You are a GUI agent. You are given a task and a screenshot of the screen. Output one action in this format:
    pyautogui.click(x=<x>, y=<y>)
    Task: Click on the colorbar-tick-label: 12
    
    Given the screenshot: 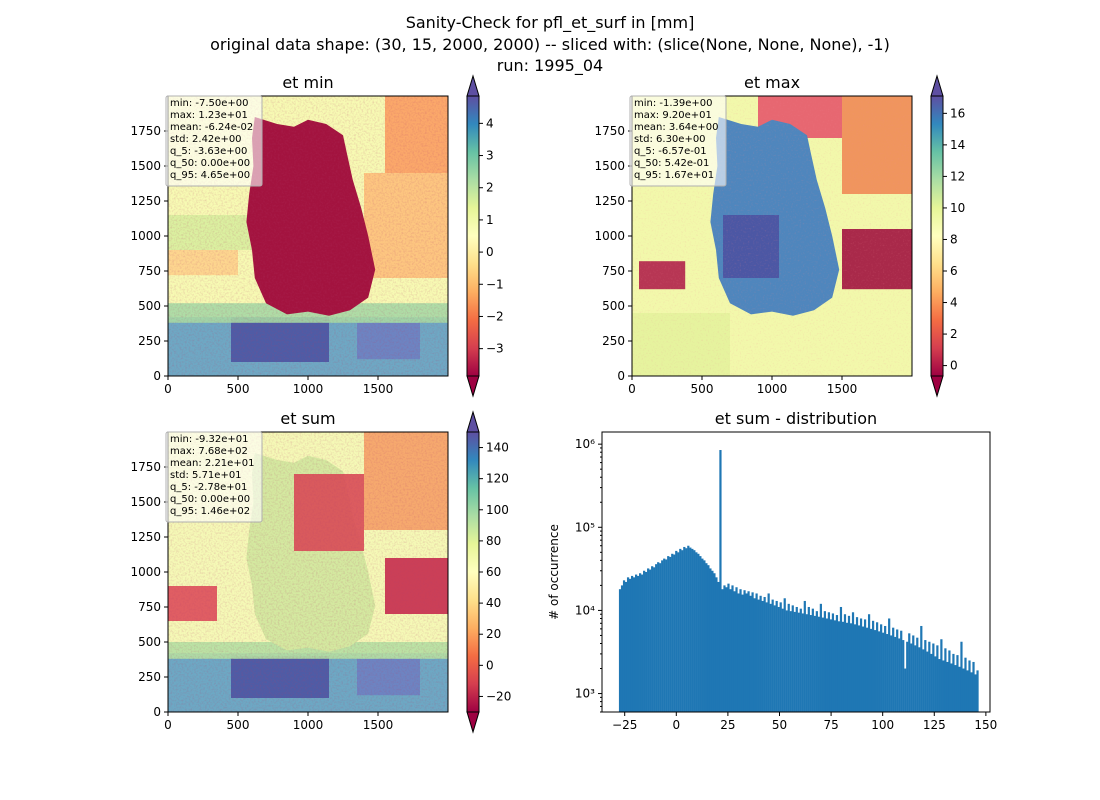 What is the action you would take?
    pyautogui.click(x=957, y=176)
    